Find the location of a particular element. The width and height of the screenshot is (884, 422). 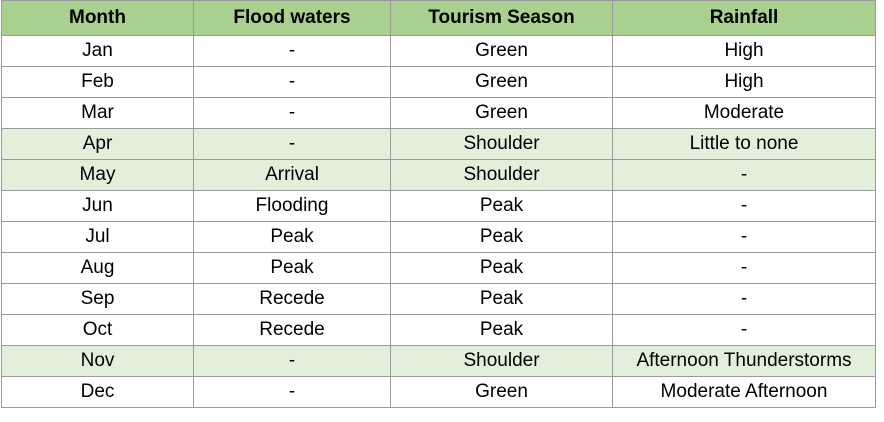

table-cell: Arrival is located at coordinates (292, 175).